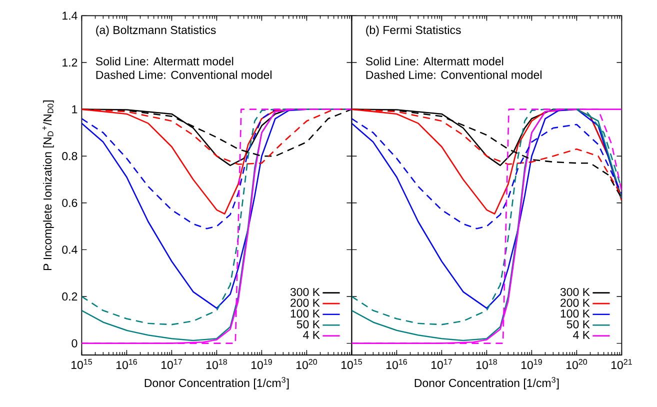 The width and height of the screenshot is (657, 407). What do you see at coordinates (156, 31) in the screenshot?
I see `annotation: (a) Boltzmann Statistics` at bounding box center [156, 31].